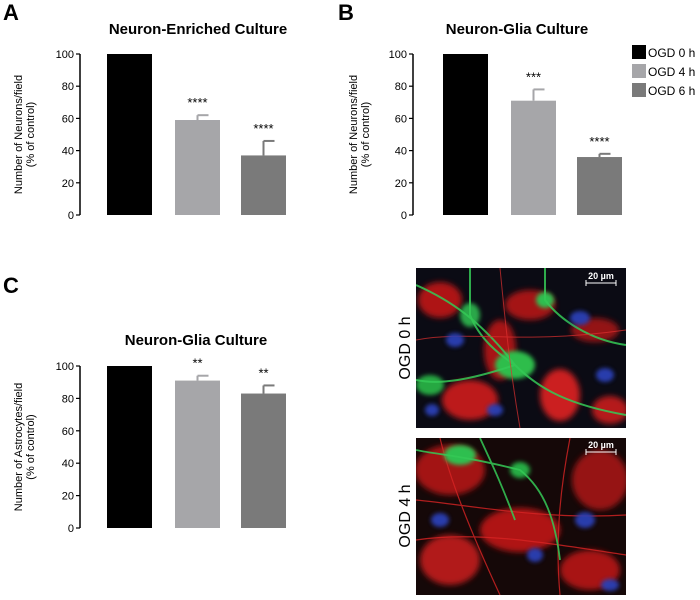 This screenshot has height=600, width=700. What do you see at coordinates (639, 71) in the screenshot?
I see `legend-swatch-ogd-4h` at bounding box center [639, 71].